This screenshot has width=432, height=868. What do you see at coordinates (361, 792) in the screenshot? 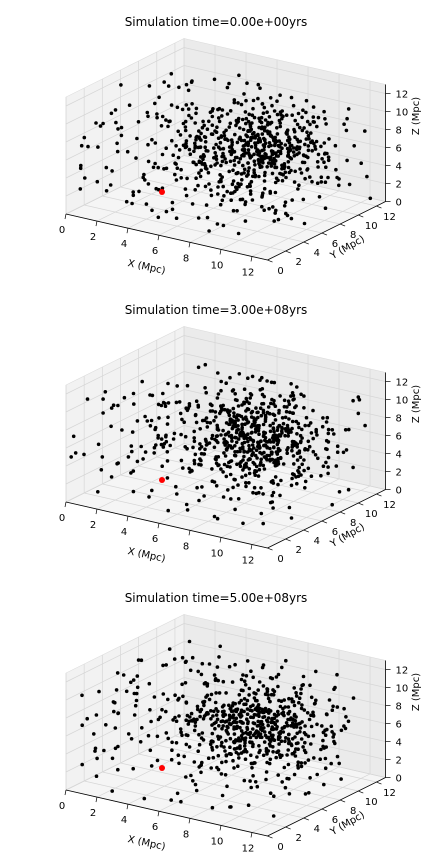
I see `y-tick` at bounding box center [361, 792].